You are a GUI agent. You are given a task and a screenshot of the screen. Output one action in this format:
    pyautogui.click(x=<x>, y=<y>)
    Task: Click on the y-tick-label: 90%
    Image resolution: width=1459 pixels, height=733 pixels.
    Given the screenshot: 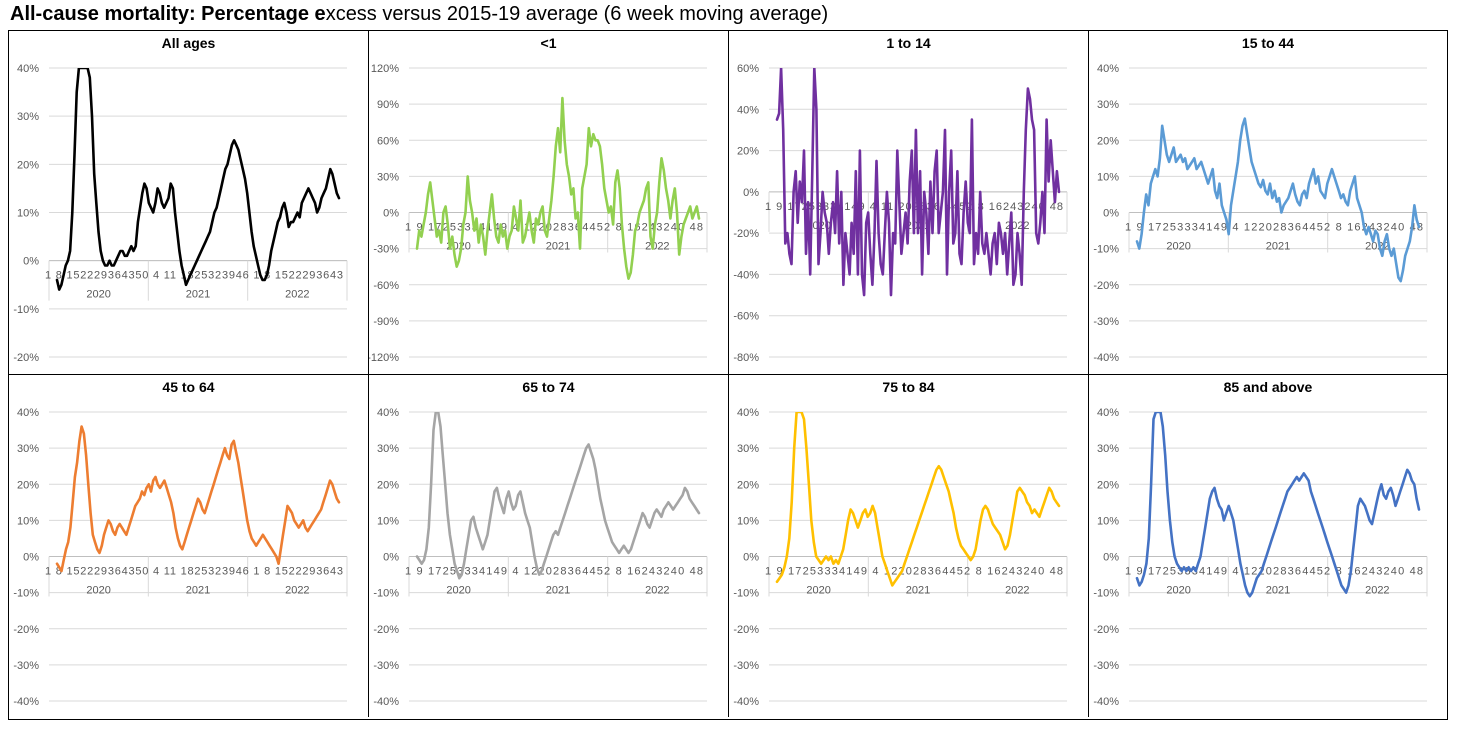 What is the action you would take?
    pyautogui.click(x=388, y=105)
    